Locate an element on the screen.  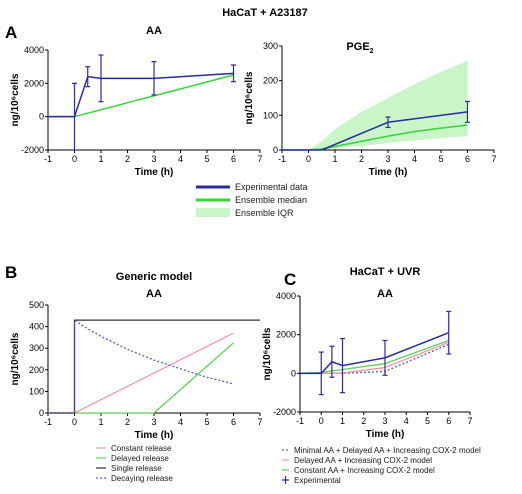
legend-label: Experimental is located at coordinates (317, 480).